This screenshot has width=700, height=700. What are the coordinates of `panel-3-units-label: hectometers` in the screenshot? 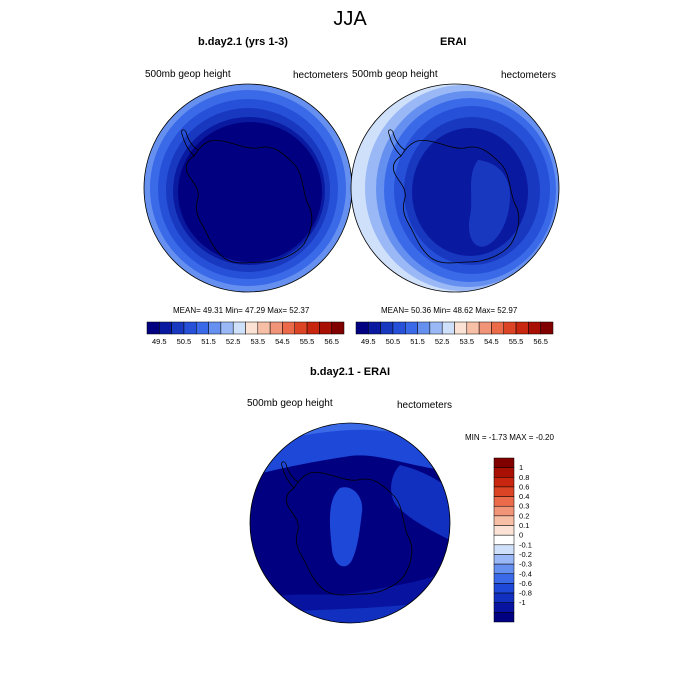 It's located at (425, 405).